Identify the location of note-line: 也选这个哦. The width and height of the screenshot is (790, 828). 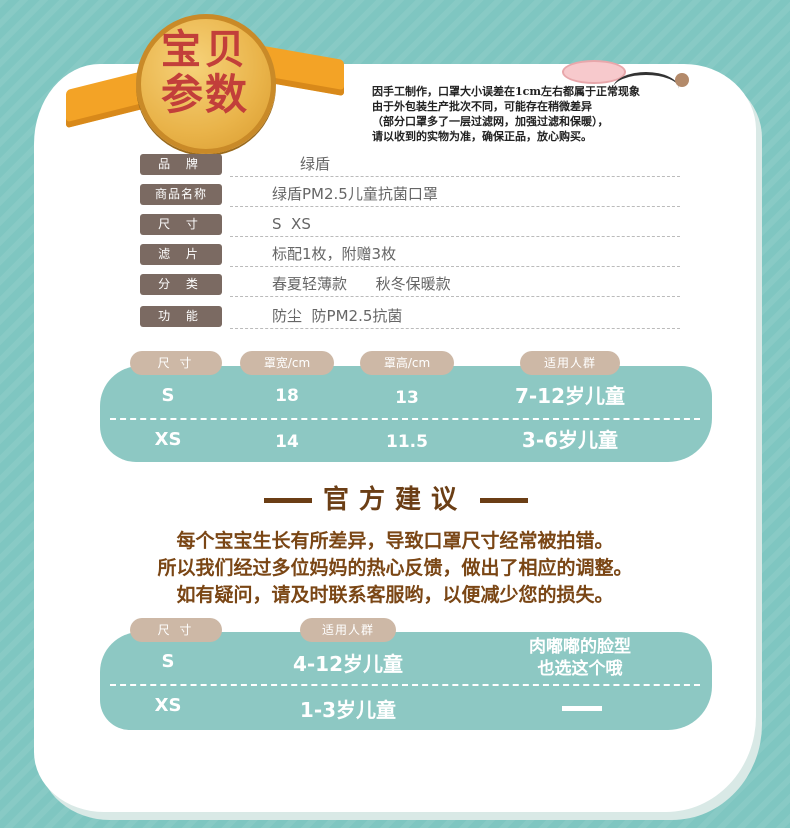
(580, 669).